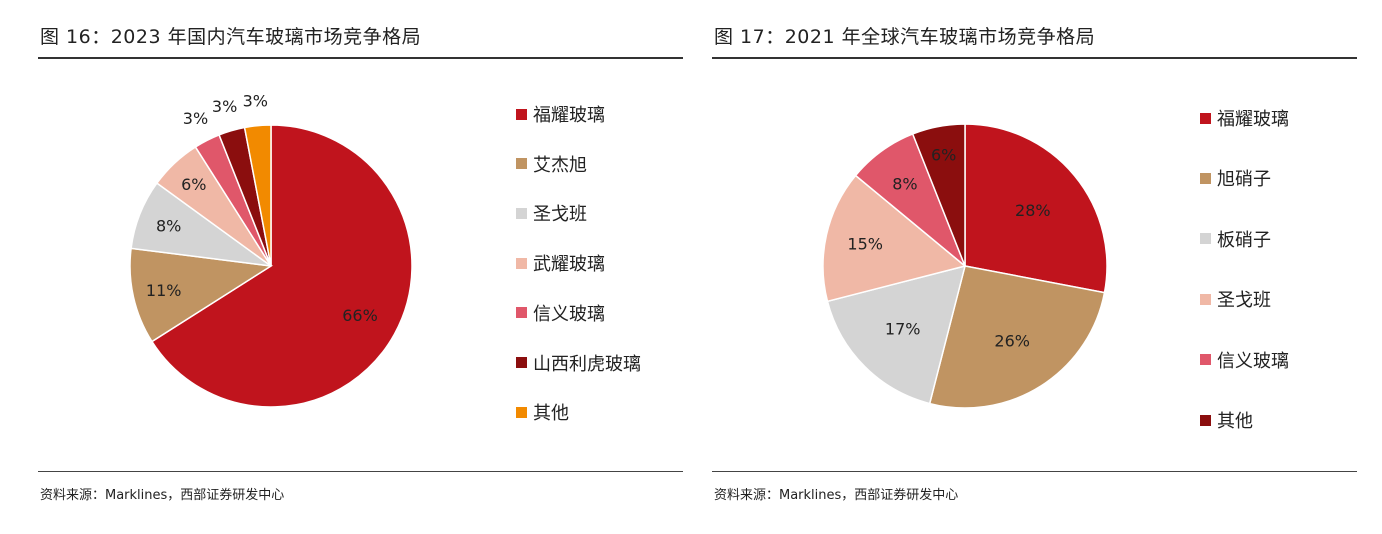 This screenshot has height=534, width=1382. What do you see at coordinates (560, 165) in the screenshot?
I see `legend-label: 艾杰旭` at bounding box center [560, 165].